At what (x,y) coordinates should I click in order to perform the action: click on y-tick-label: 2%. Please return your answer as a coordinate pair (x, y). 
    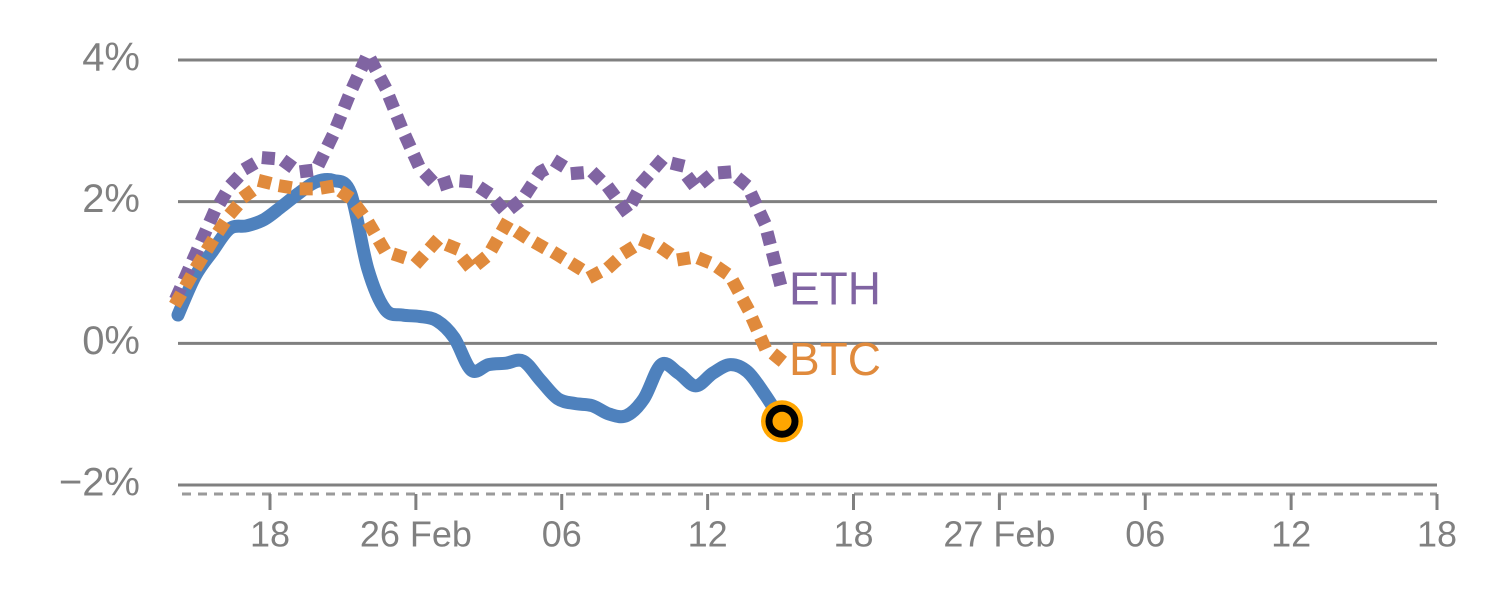
    Looking at the image, I should click on (111, 199).